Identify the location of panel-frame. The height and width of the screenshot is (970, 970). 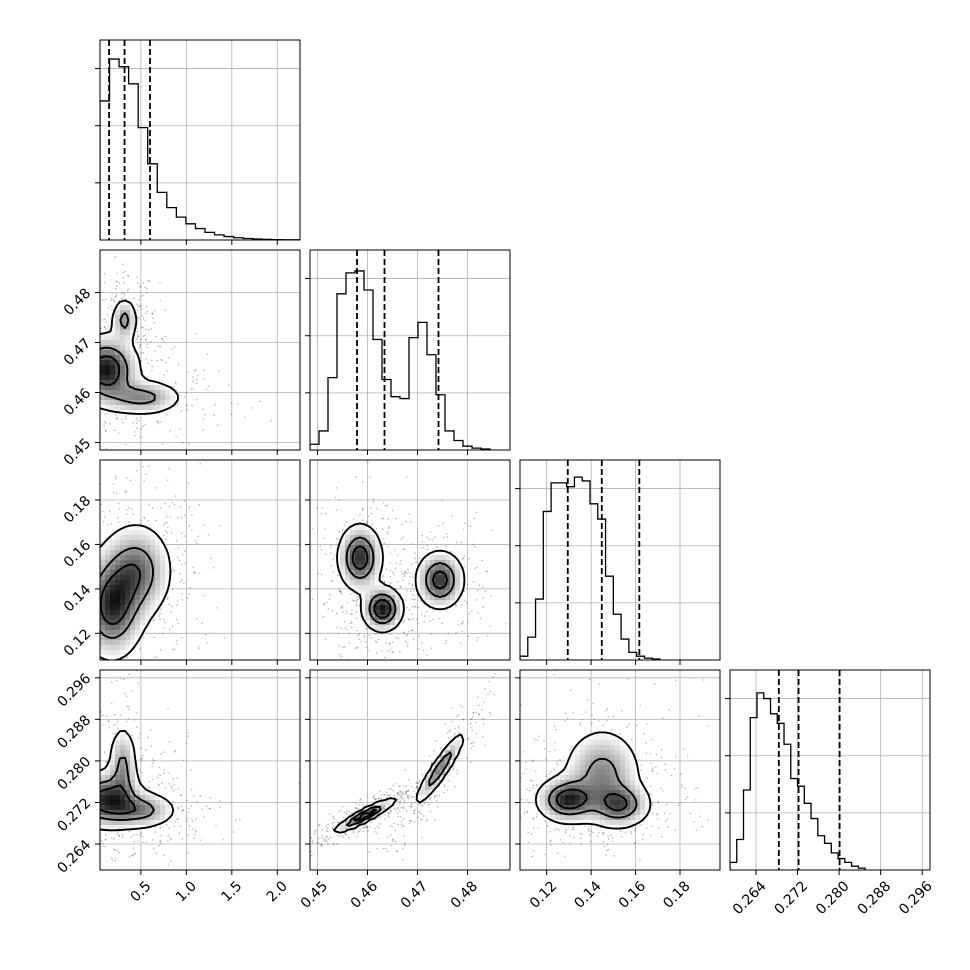
(410, 560).